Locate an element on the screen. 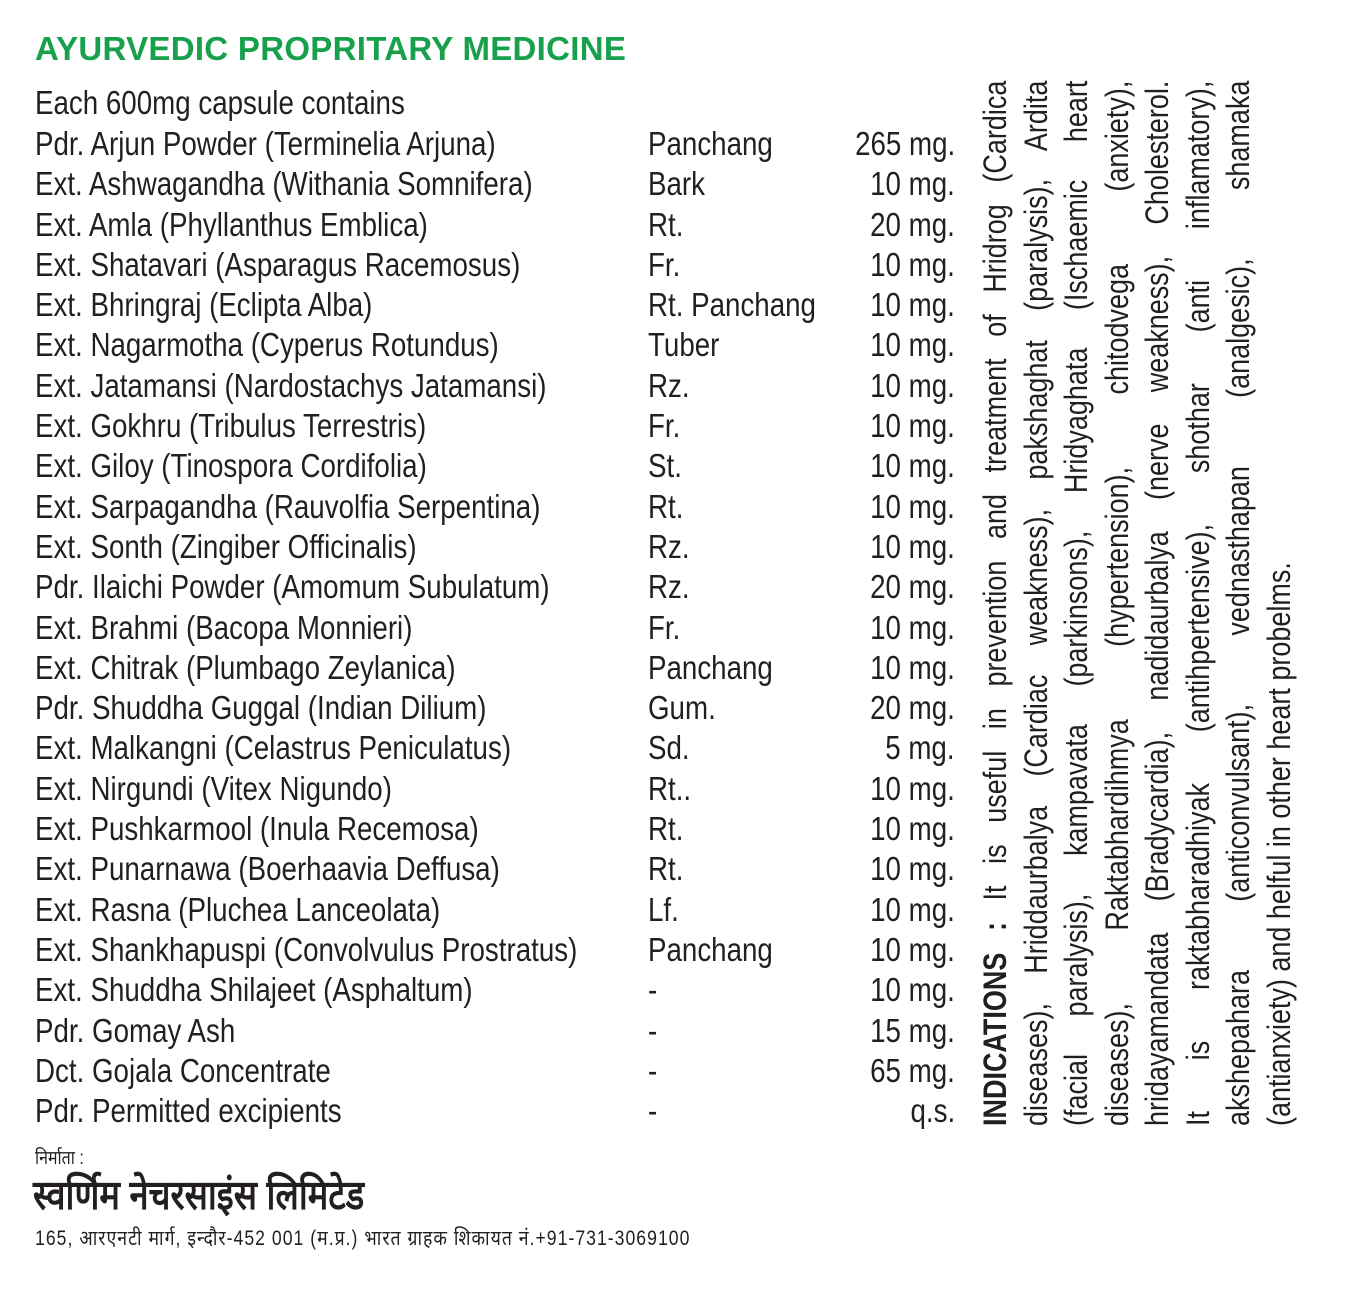  ingredient-part: Rt.. is located at coordinates (670, 788).